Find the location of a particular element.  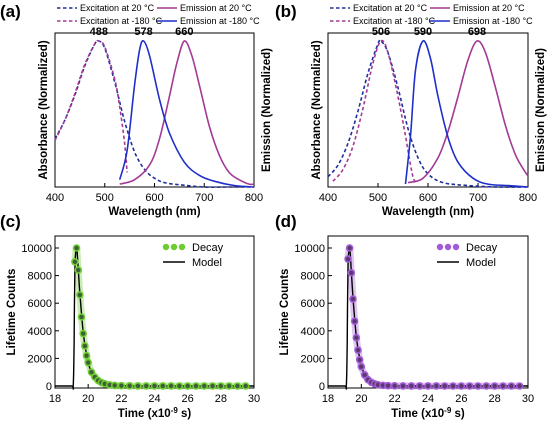

peak-label: 660 is located at coordinates (184, 32).